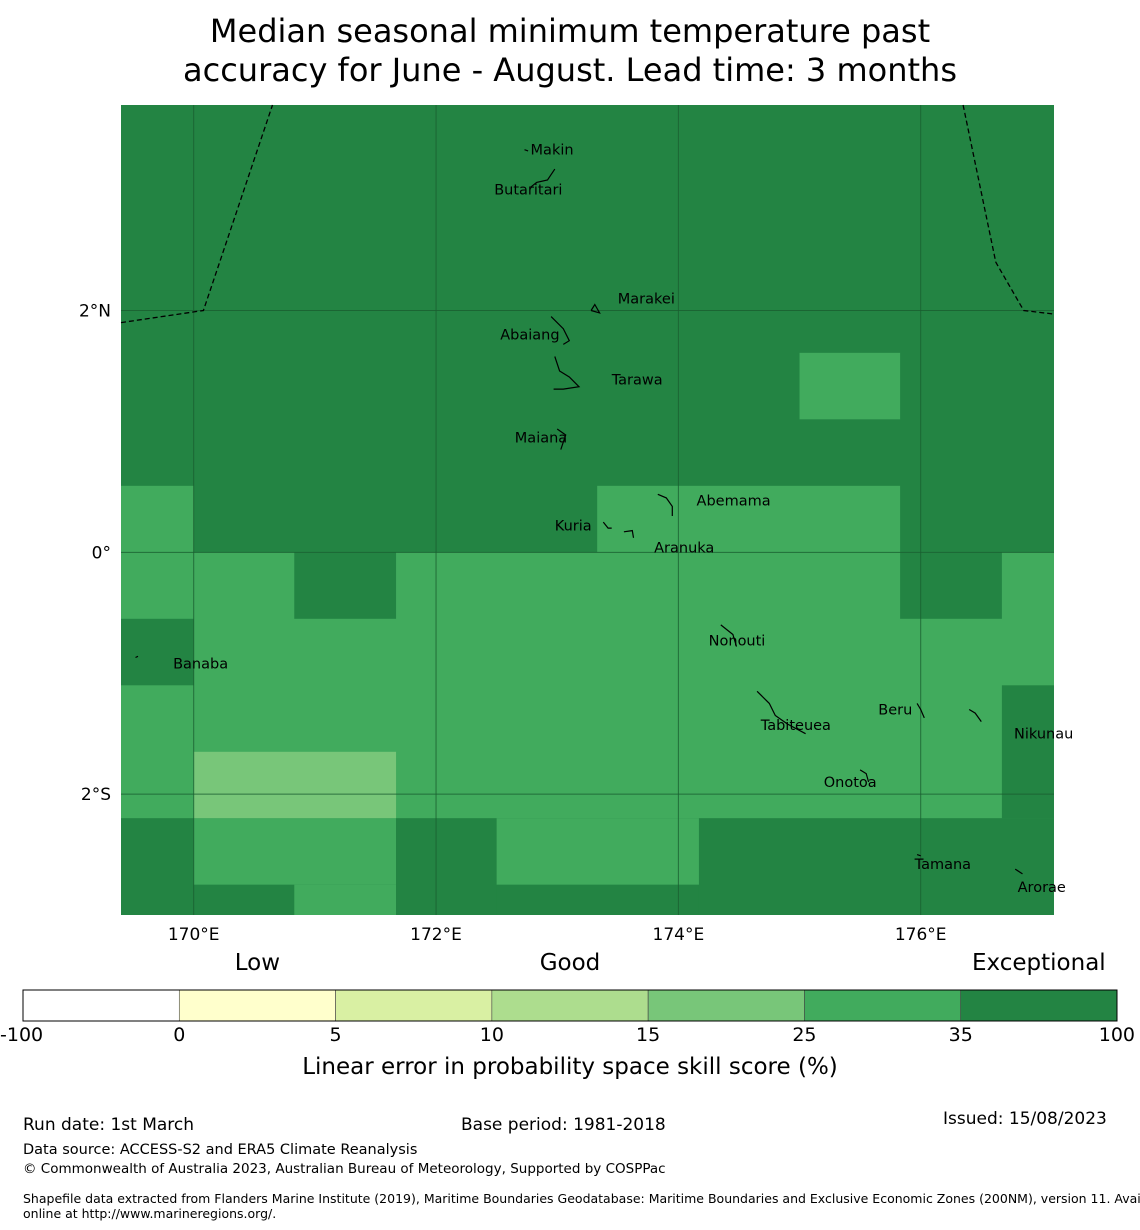  Describe the element at coordinates (570, 31) in the screenshot. I see `map-title-line-1: Median seasonal minimum temperature past` at that location.